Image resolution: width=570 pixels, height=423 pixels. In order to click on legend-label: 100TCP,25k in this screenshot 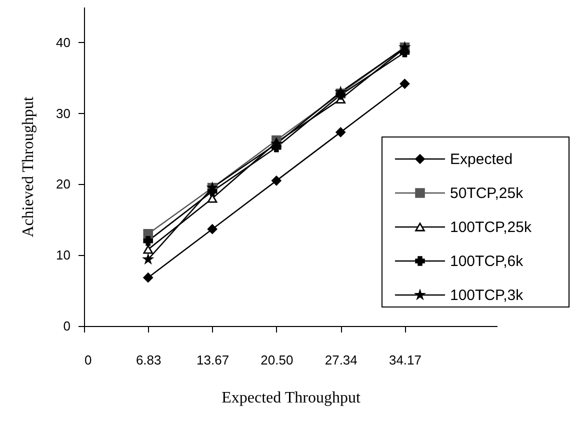, I will do `click(491, 227)`.